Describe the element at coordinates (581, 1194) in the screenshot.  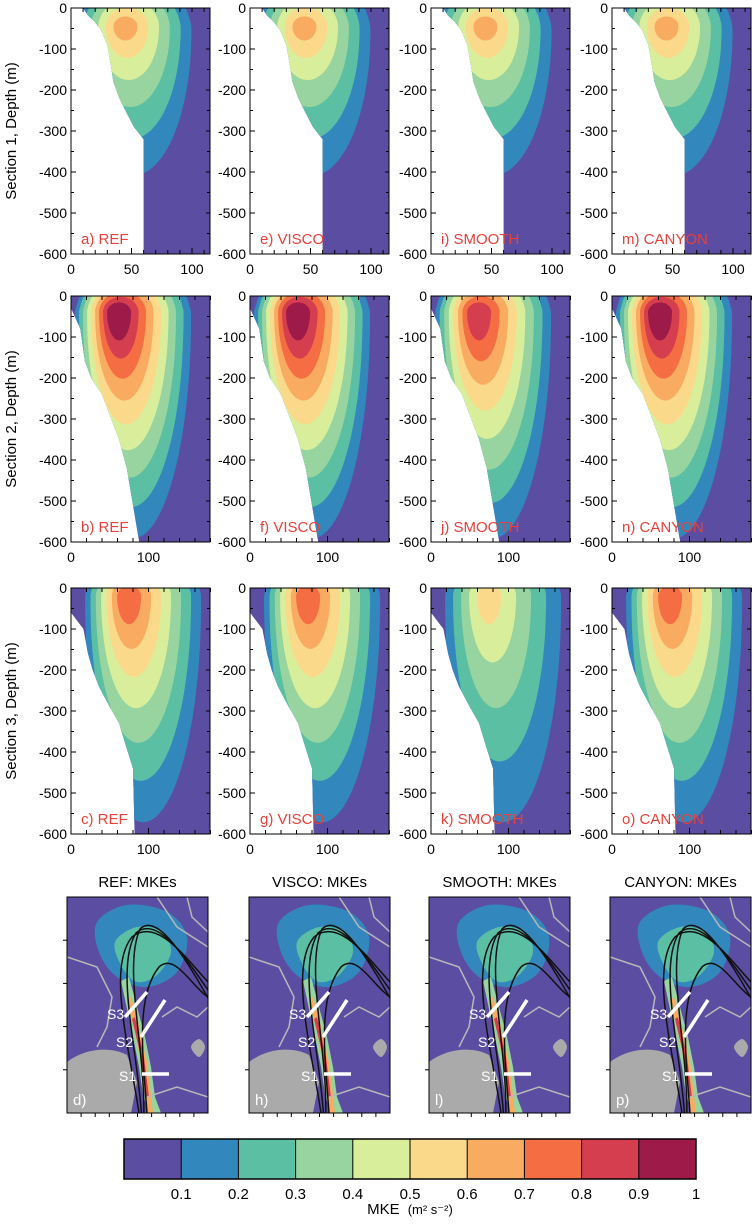
I see `colorbar-tick-label: 0.8` at that location.